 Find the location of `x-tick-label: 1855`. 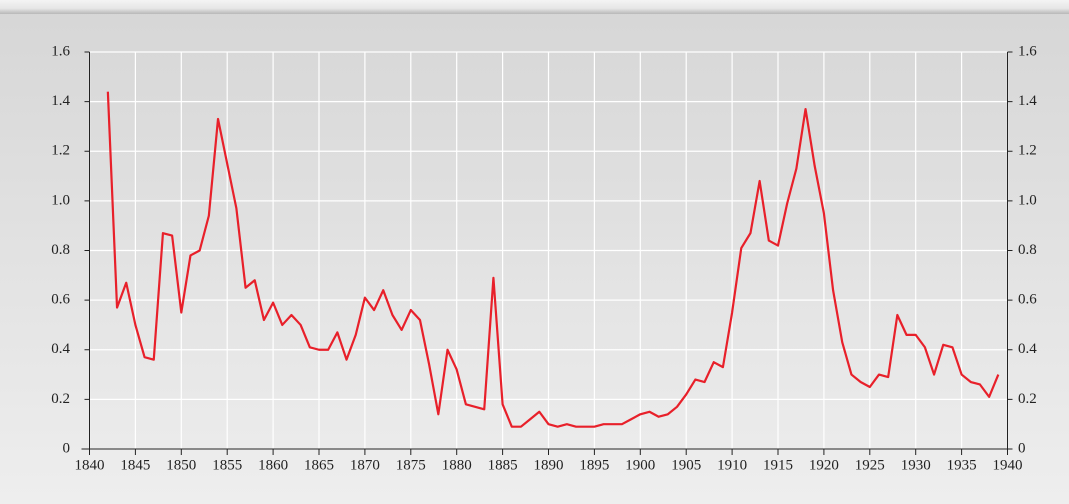

x-tick-label: 1855 is located at coordinates (227, 465).